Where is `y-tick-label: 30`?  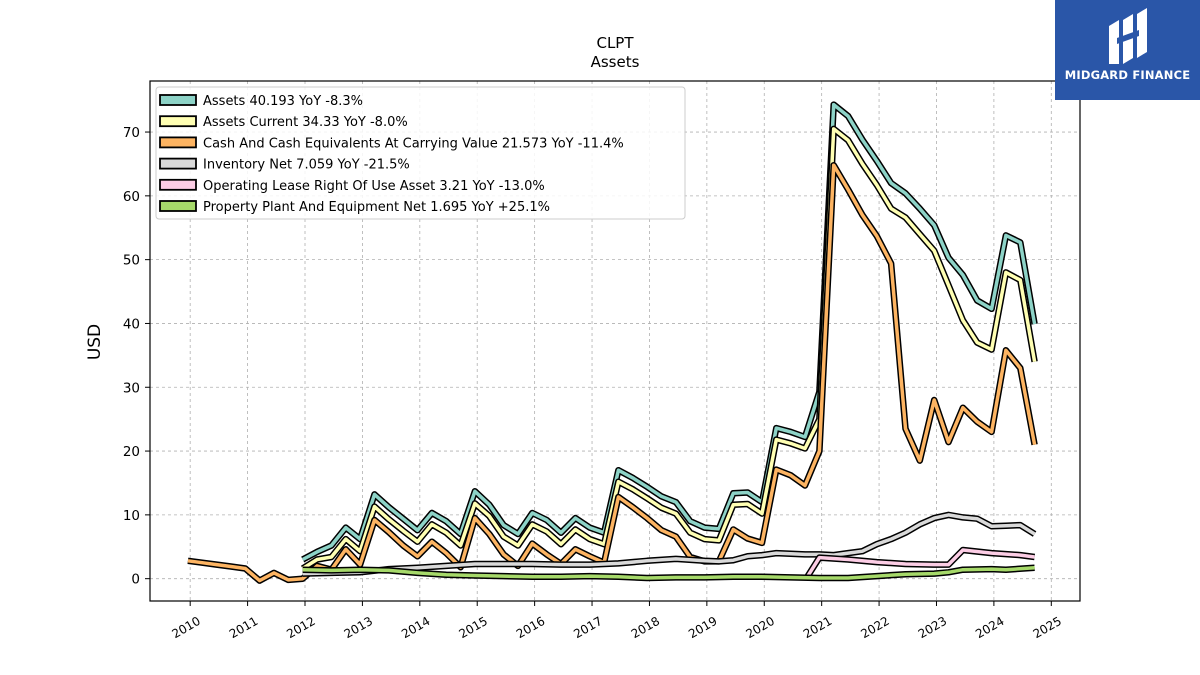 y-tick-label: 30 is located at coordinates (131, 388).